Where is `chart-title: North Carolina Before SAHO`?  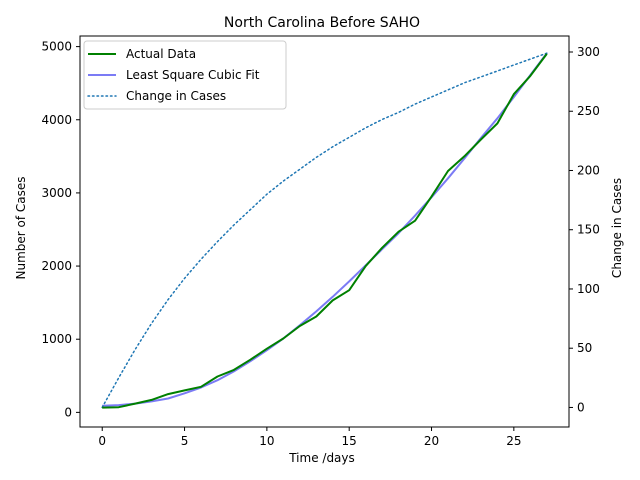
chart-title: North Carolina Before SAHO is located at coordinates (322, 23).